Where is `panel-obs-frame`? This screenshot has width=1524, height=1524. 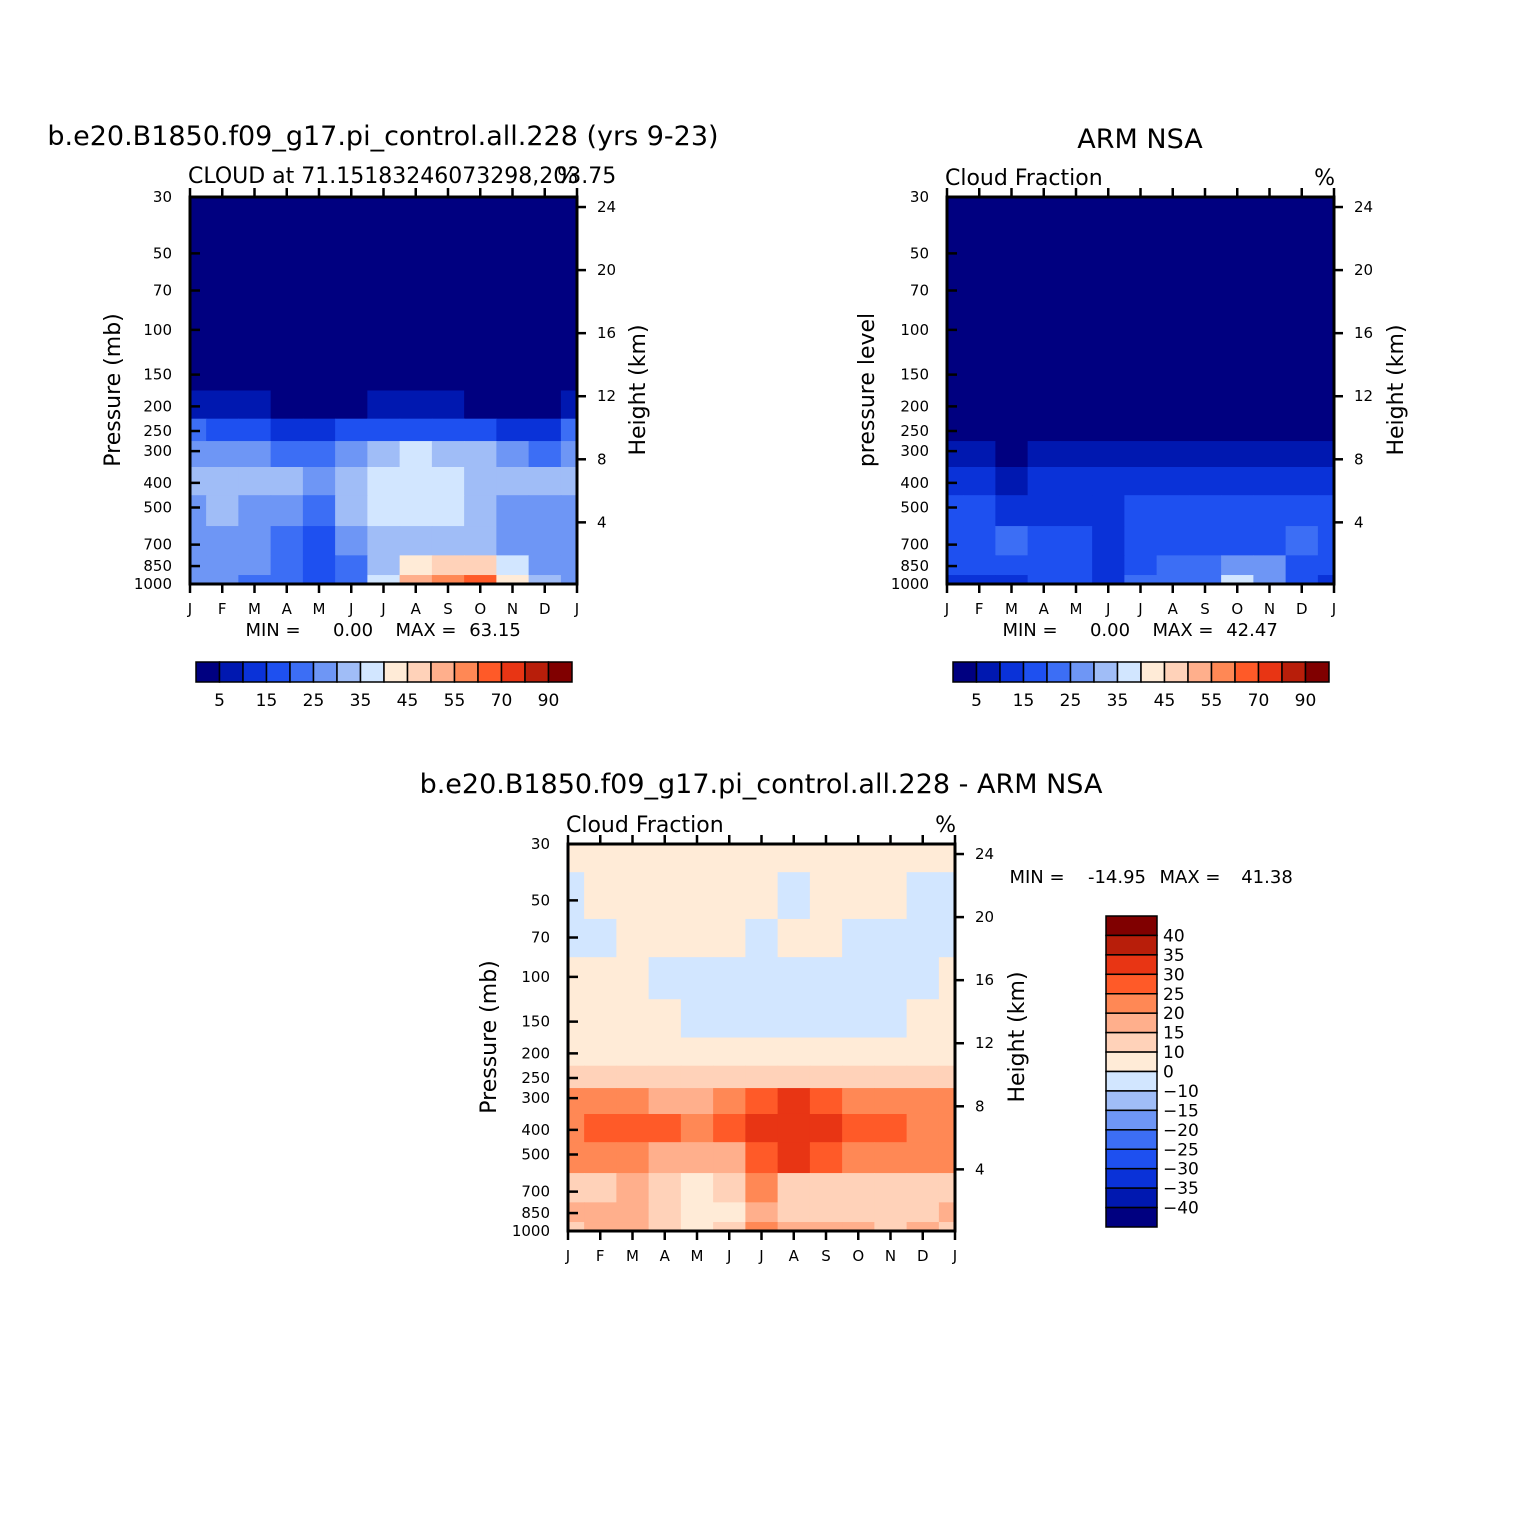 panel-obs-frame is located at coordinates (1140, 390).